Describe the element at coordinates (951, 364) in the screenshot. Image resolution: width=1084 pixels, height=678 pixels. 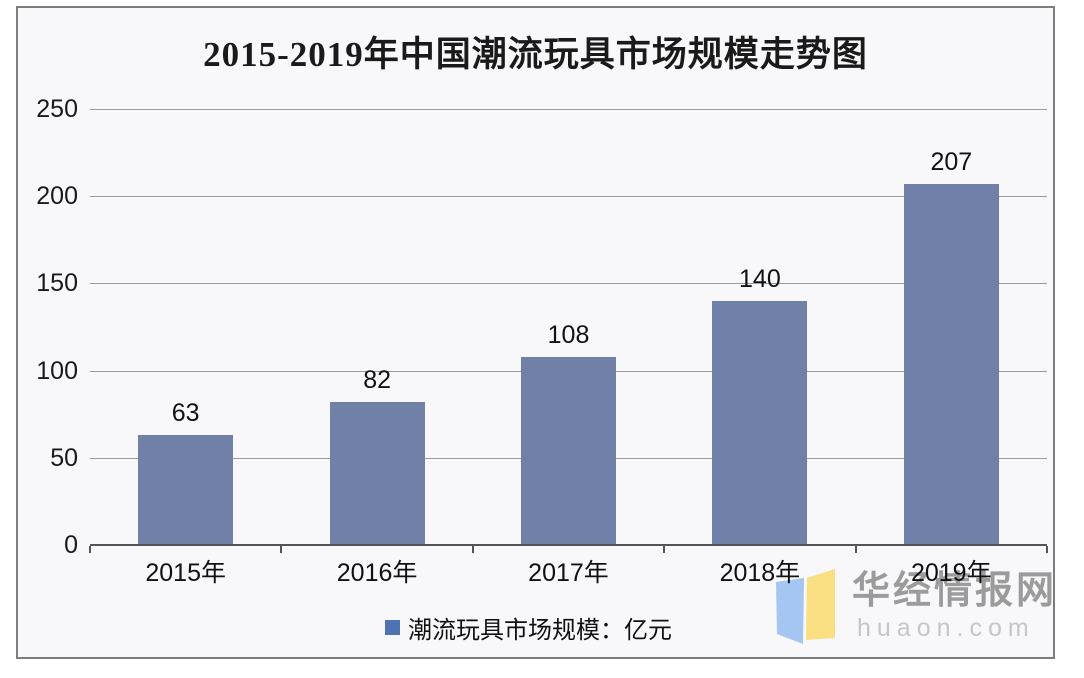
I see `bar-2019年` at that location.